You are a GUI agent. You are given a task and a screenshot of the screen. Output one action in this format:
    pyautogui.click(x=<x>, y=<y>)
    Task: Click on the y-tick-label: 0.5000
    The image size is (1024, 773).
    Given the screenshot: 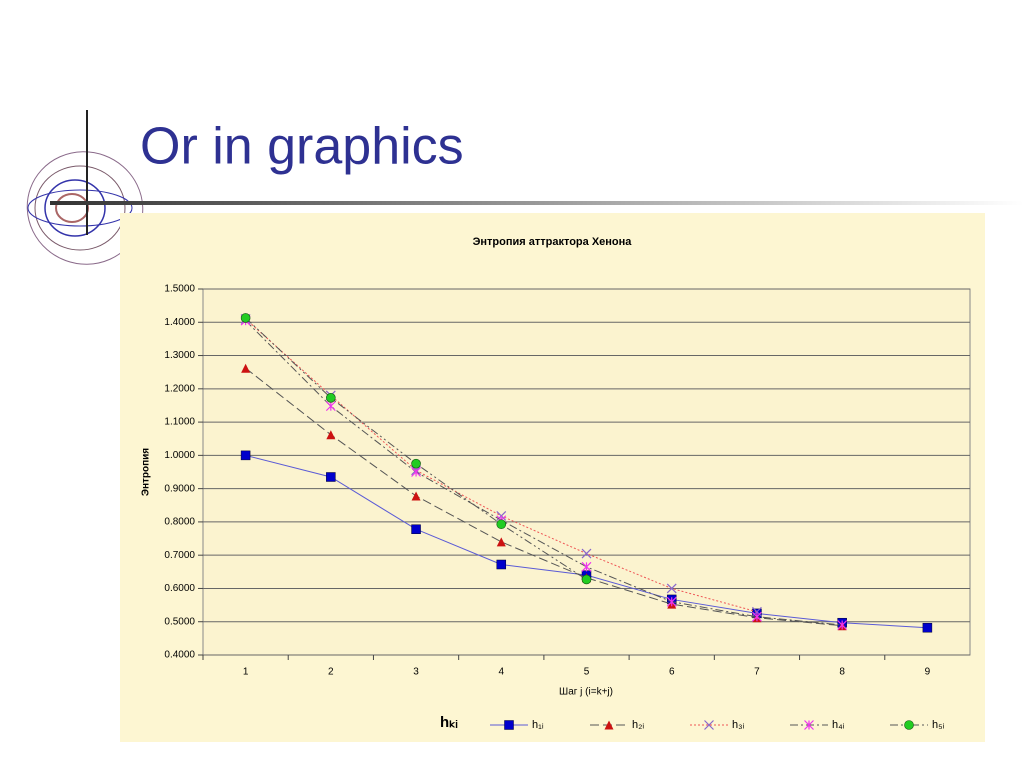 What is the action you would take?
    pyautogui.click(x=179, y=621)
    